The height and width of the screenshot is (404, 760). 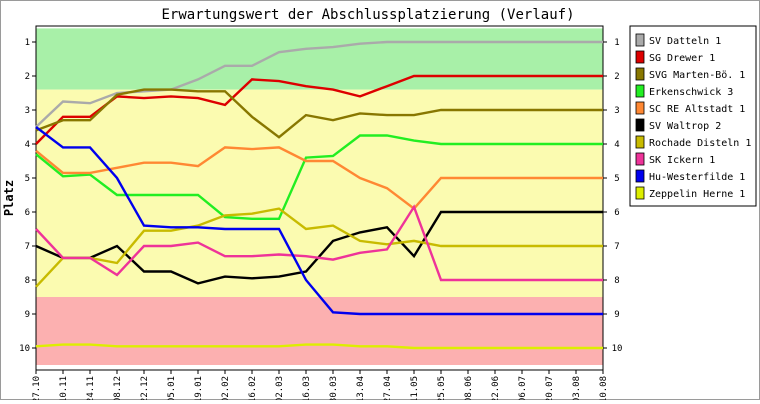 What do you see at coordinates (577, 388) in the screenshot?
I see `x-tick-label: 03.08` at bounding box center [577, 388].